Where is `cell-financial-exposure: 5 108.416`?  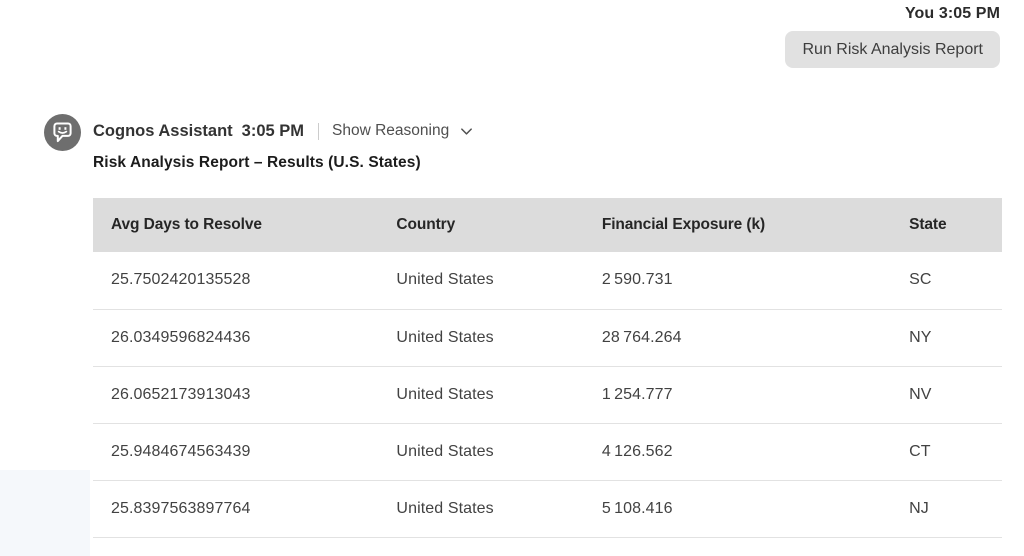 cell-financial-exposure: 5 108.416 is located at coordinates (737, 509).